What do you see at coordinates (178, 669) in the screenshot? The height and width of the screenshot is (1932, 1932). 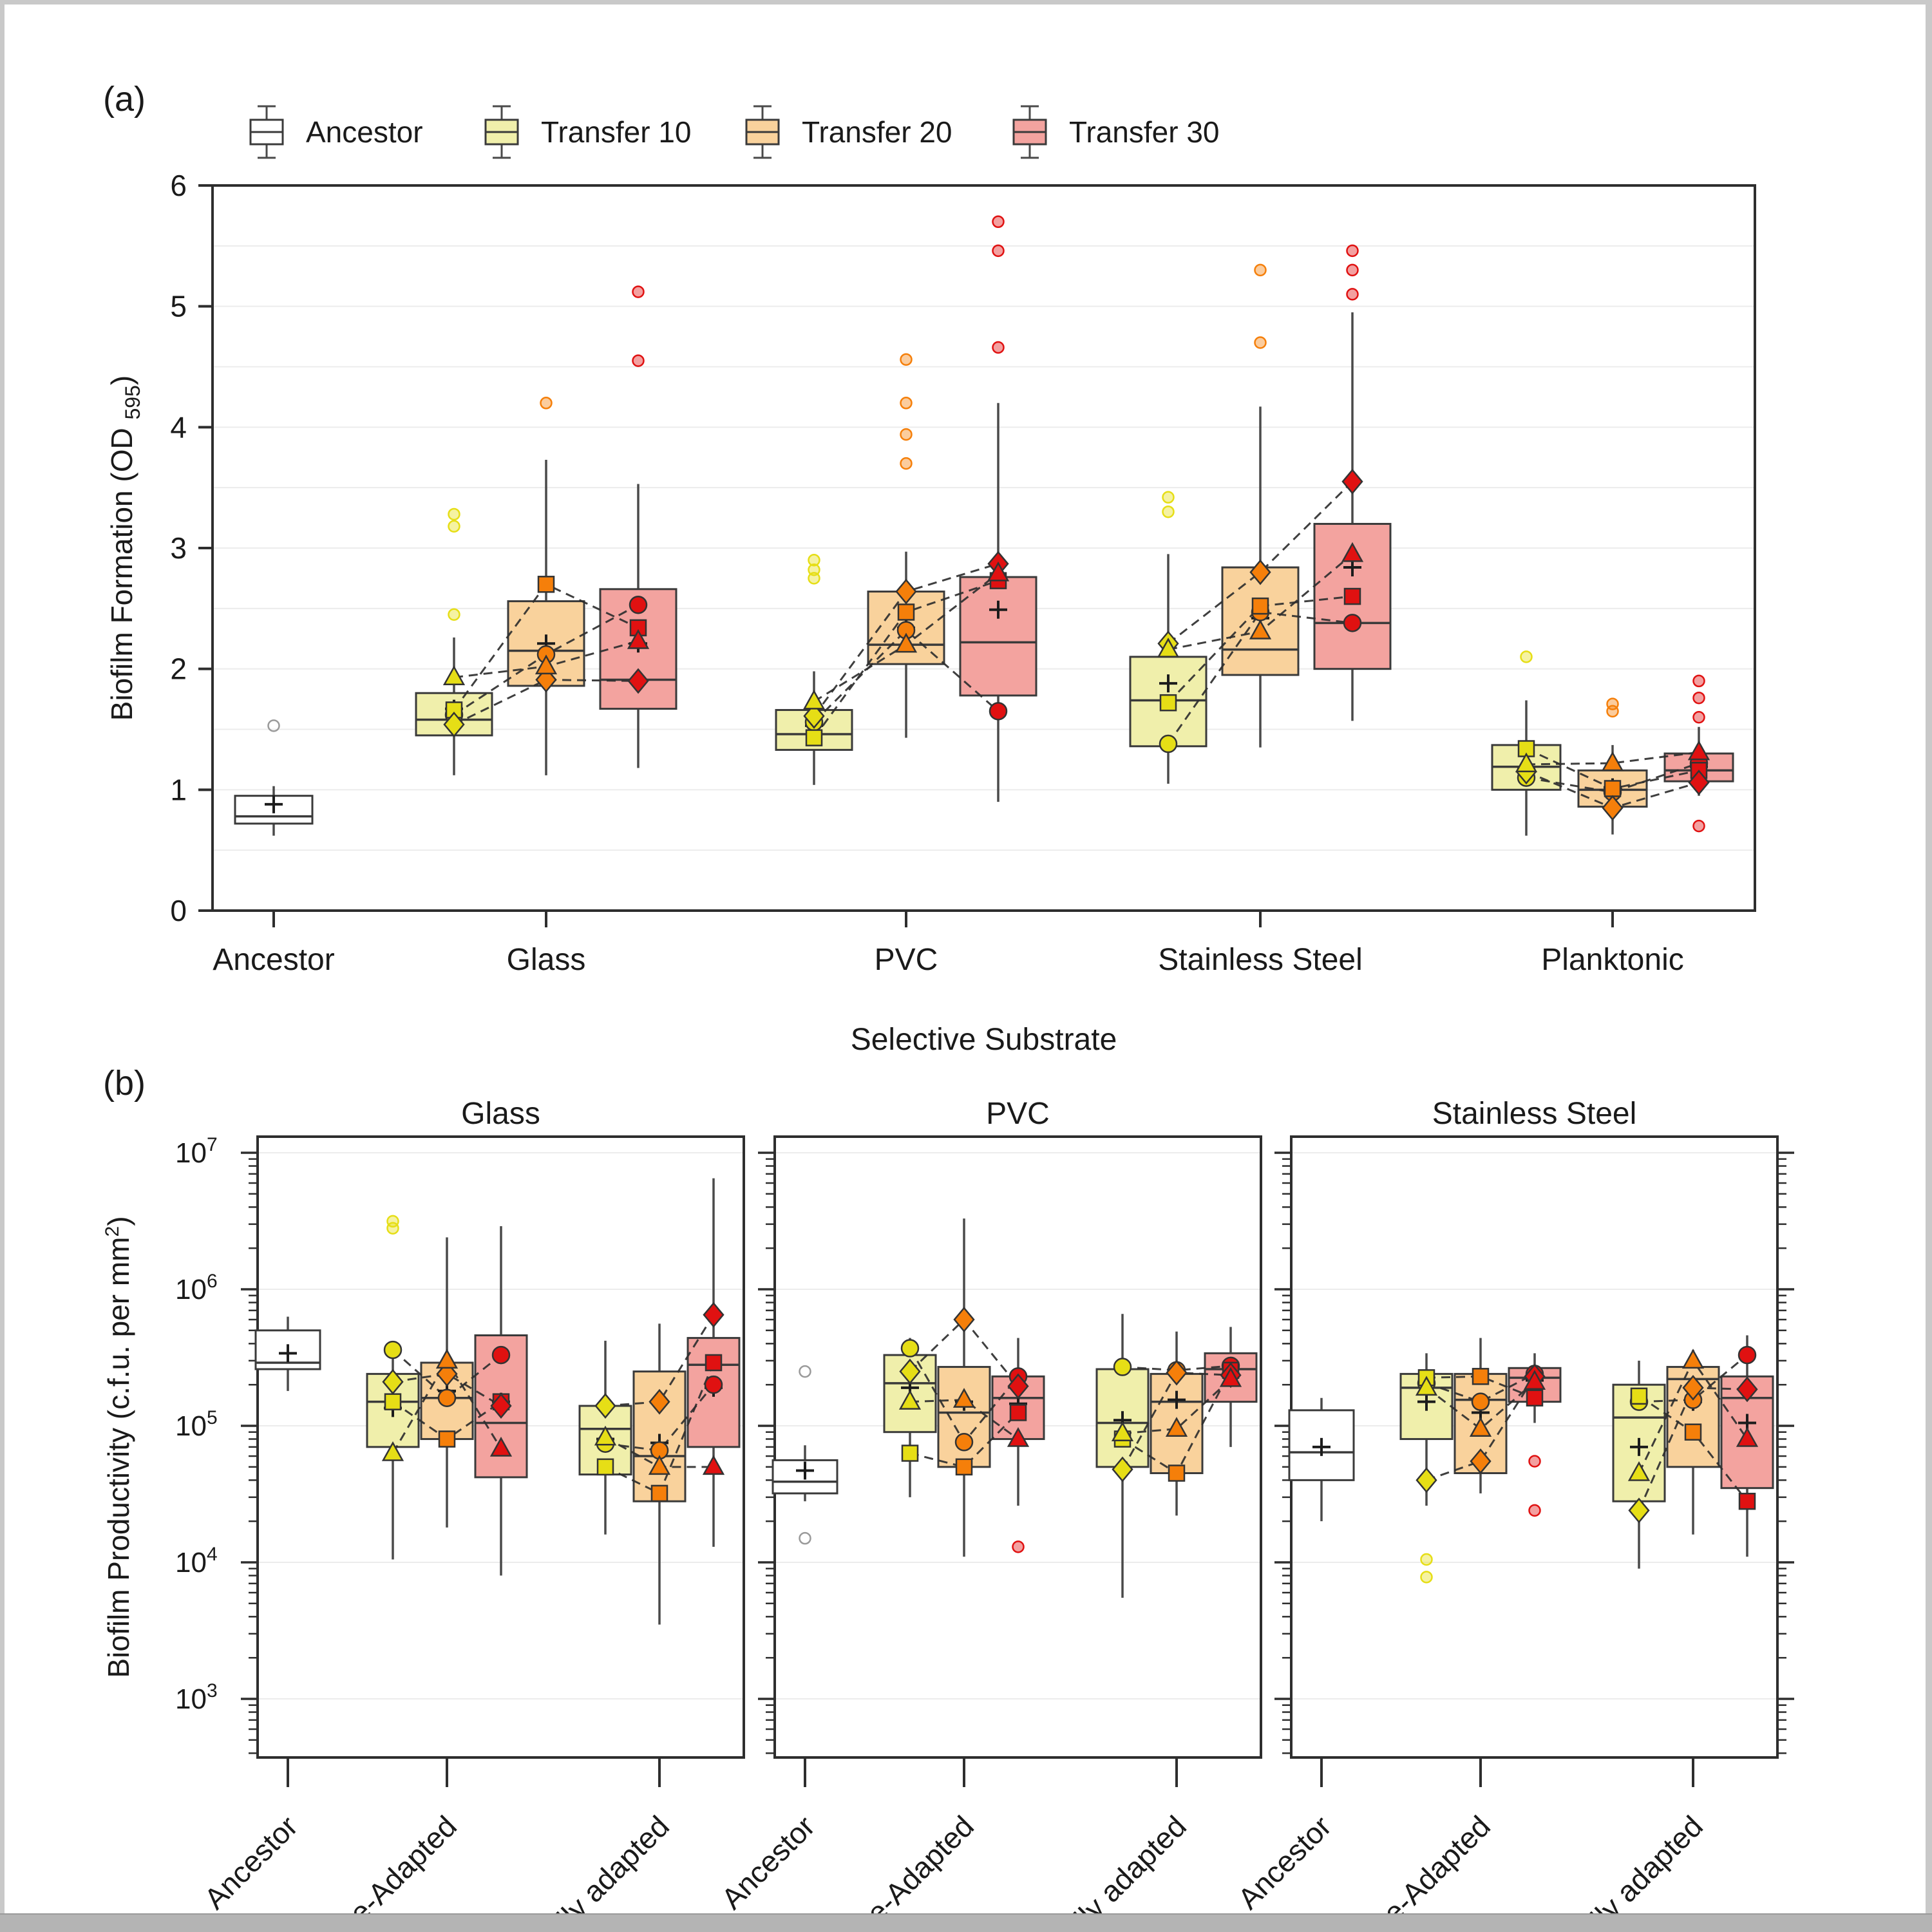 I see `y-axis-tick-label: 2` at bounding box center [178, 669].